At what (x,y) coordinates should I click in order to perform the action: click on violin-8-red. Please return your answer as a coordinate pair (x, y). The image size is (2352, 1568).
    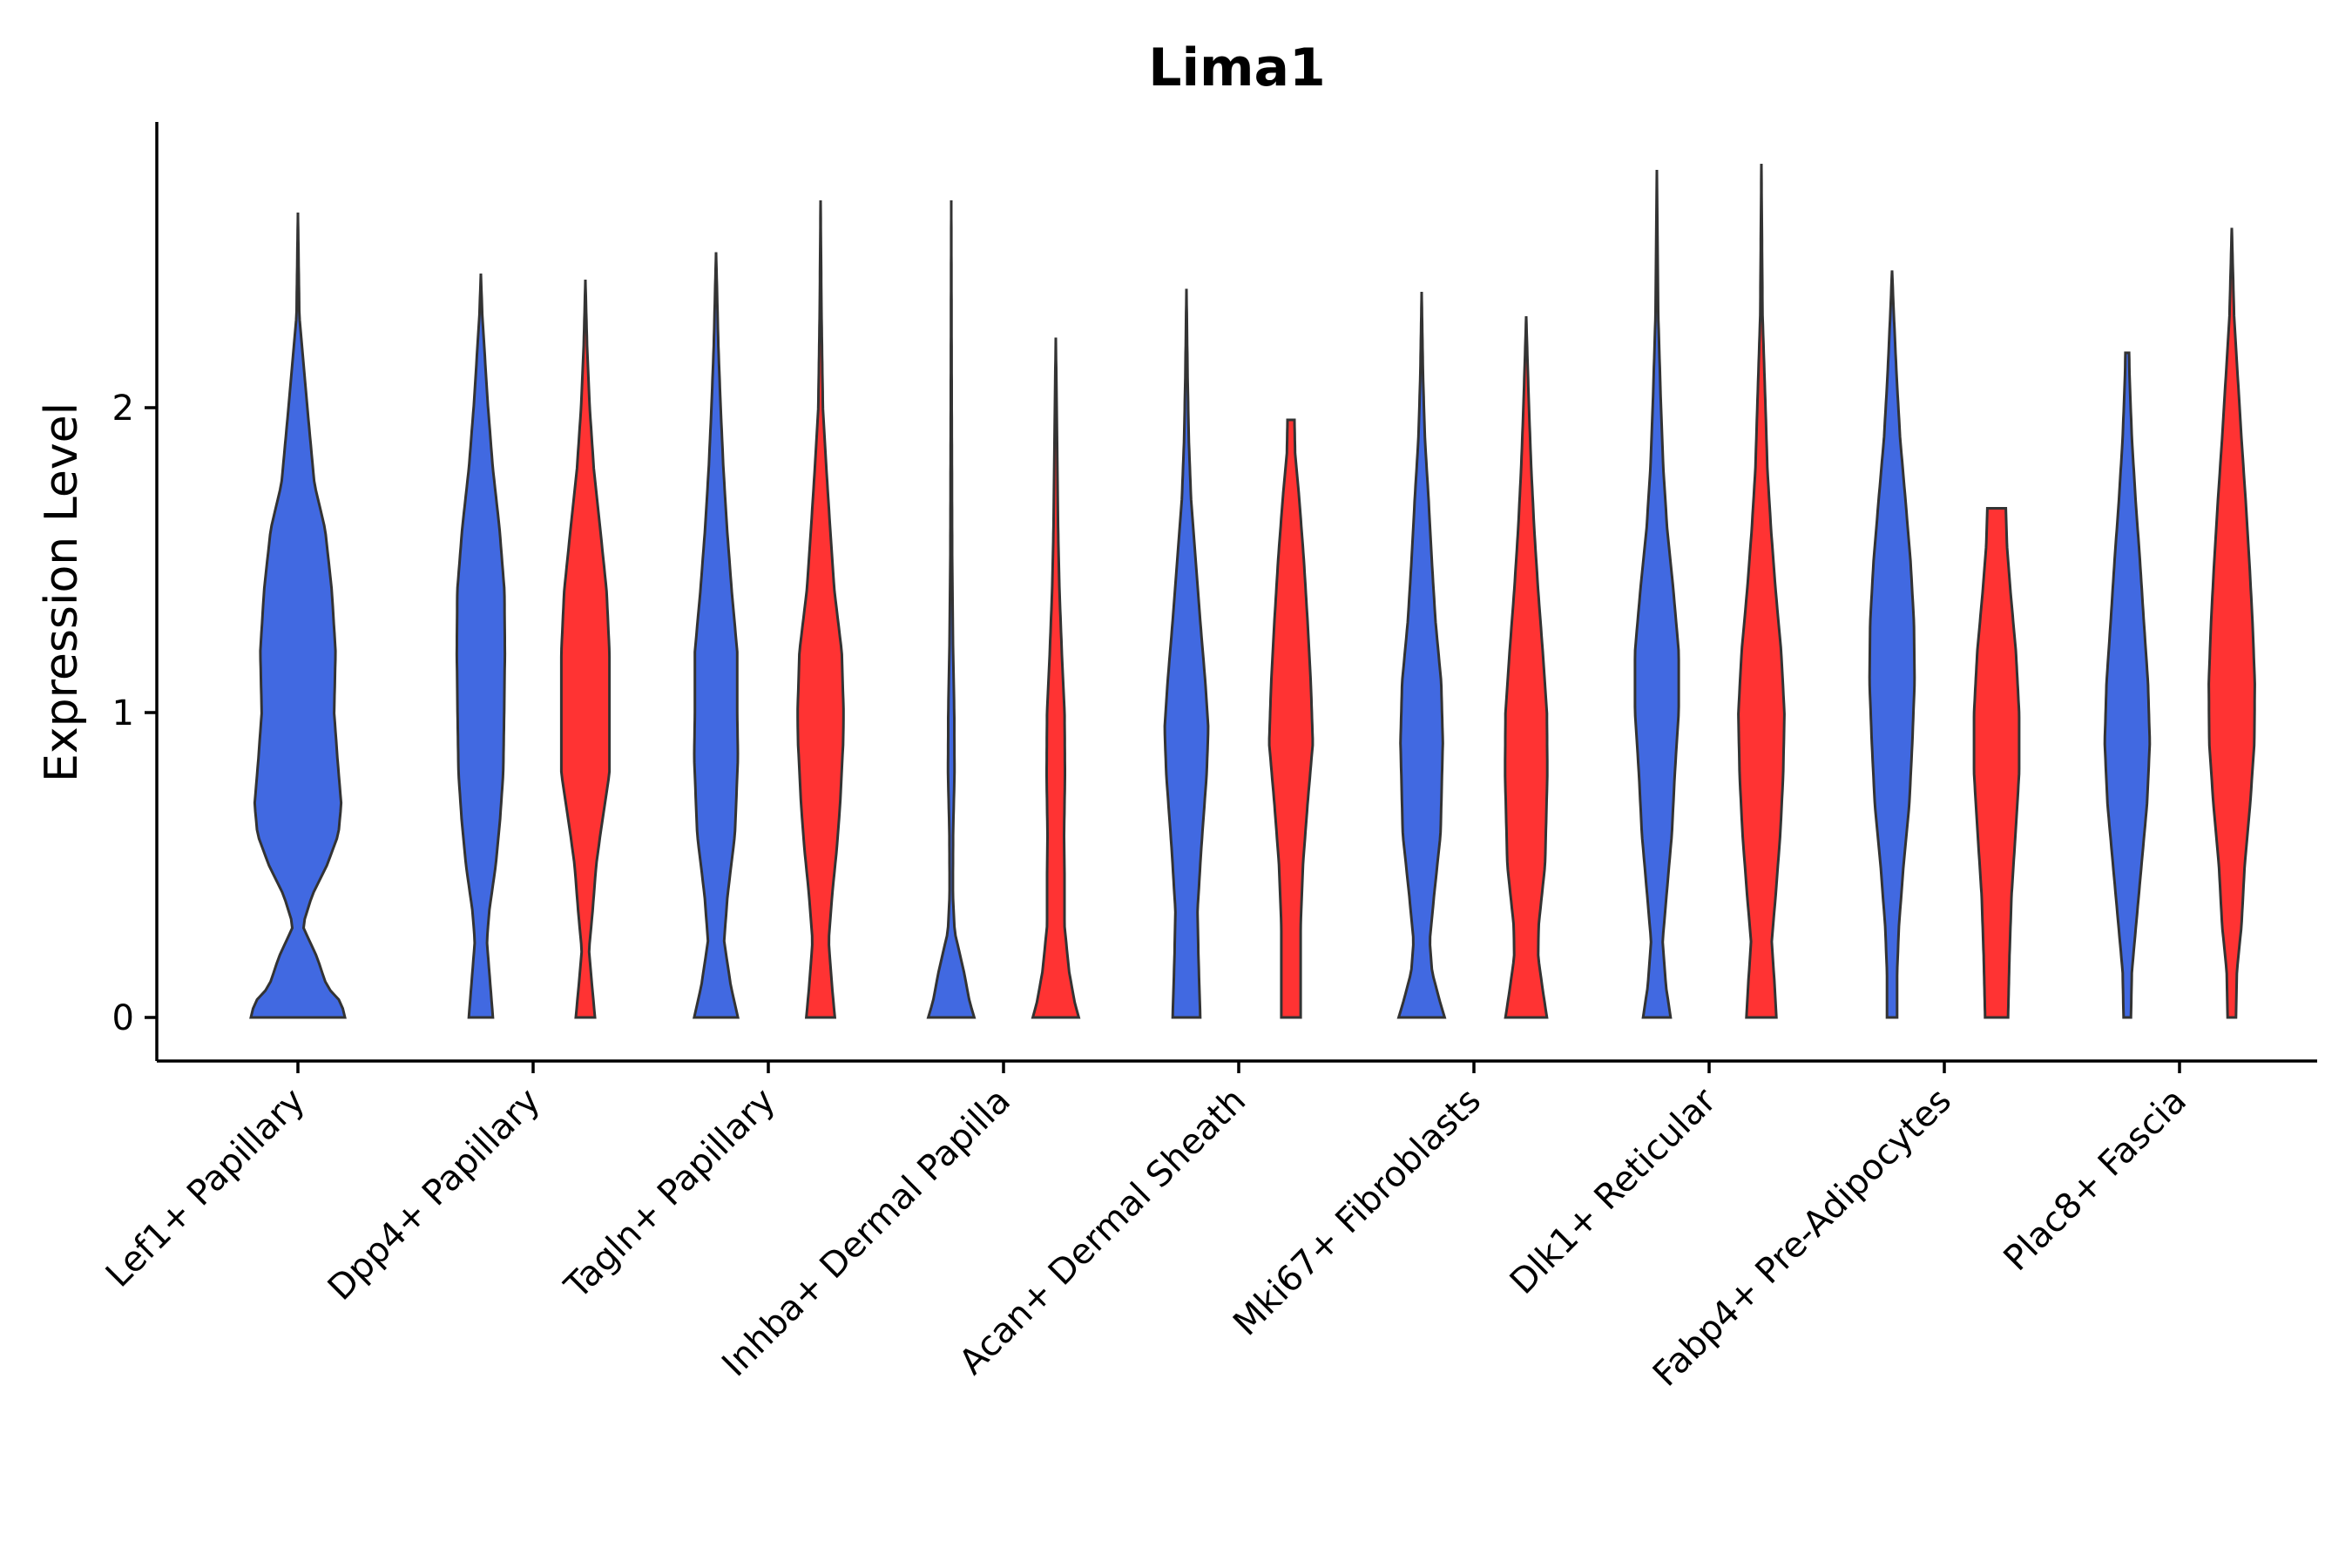
    Looking at the image, I should click on (1997, 763).